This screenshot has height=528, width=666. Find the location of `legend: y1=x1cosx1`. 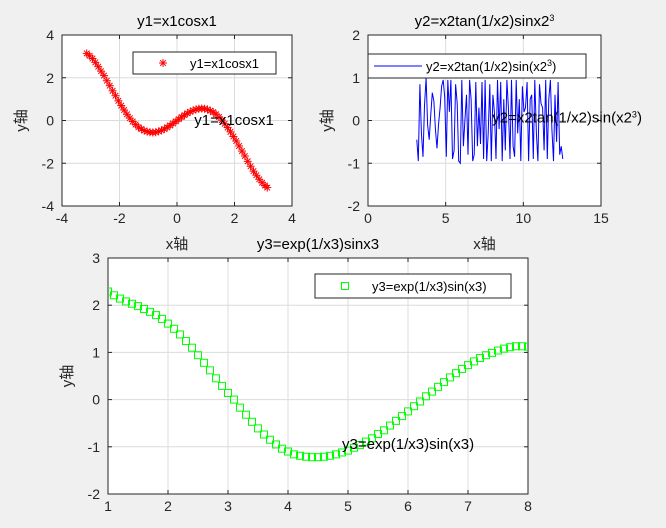

legend: y1=x1cosx1 is located at coordinates (204, 63).